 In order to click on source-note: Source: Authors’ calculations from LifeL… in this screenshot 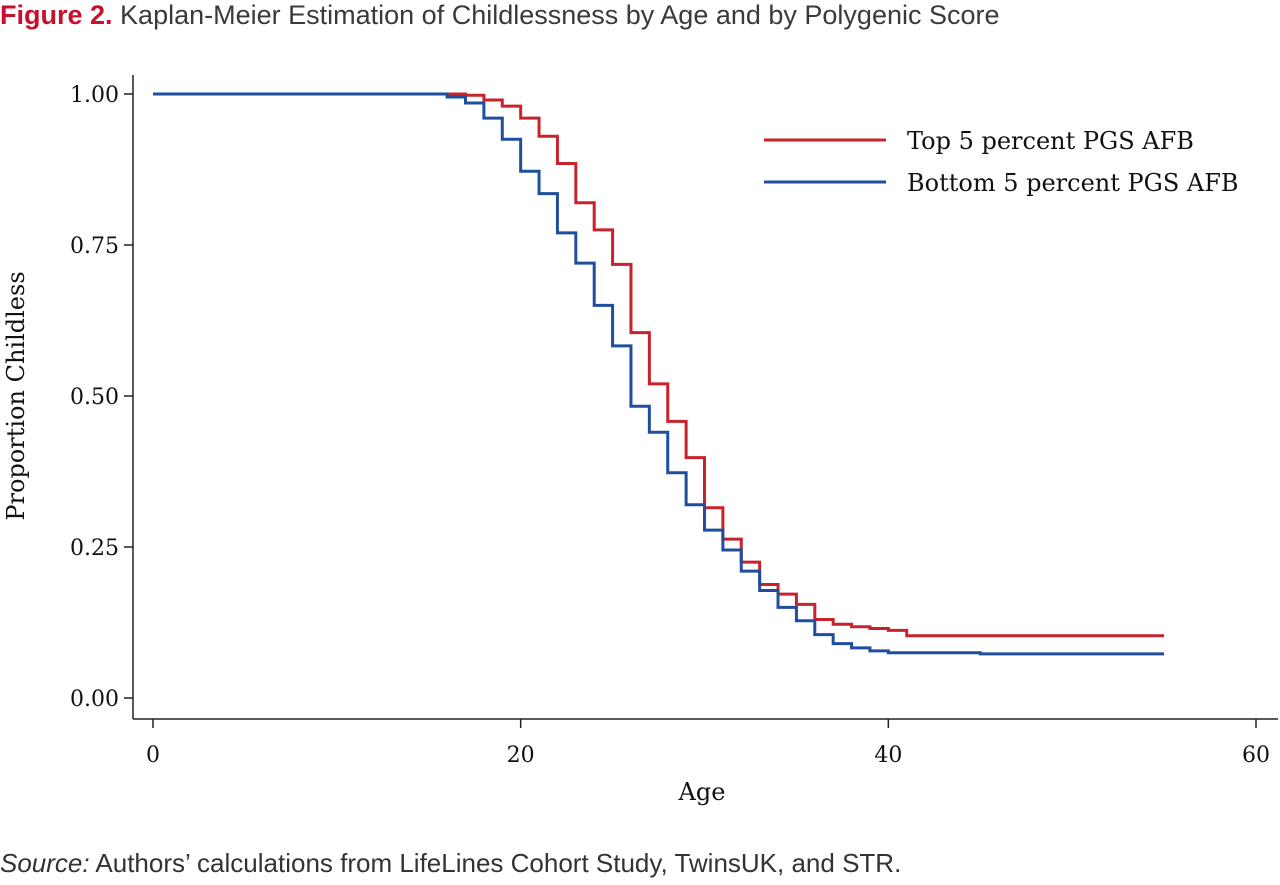, I will do `click(450, 863)`.